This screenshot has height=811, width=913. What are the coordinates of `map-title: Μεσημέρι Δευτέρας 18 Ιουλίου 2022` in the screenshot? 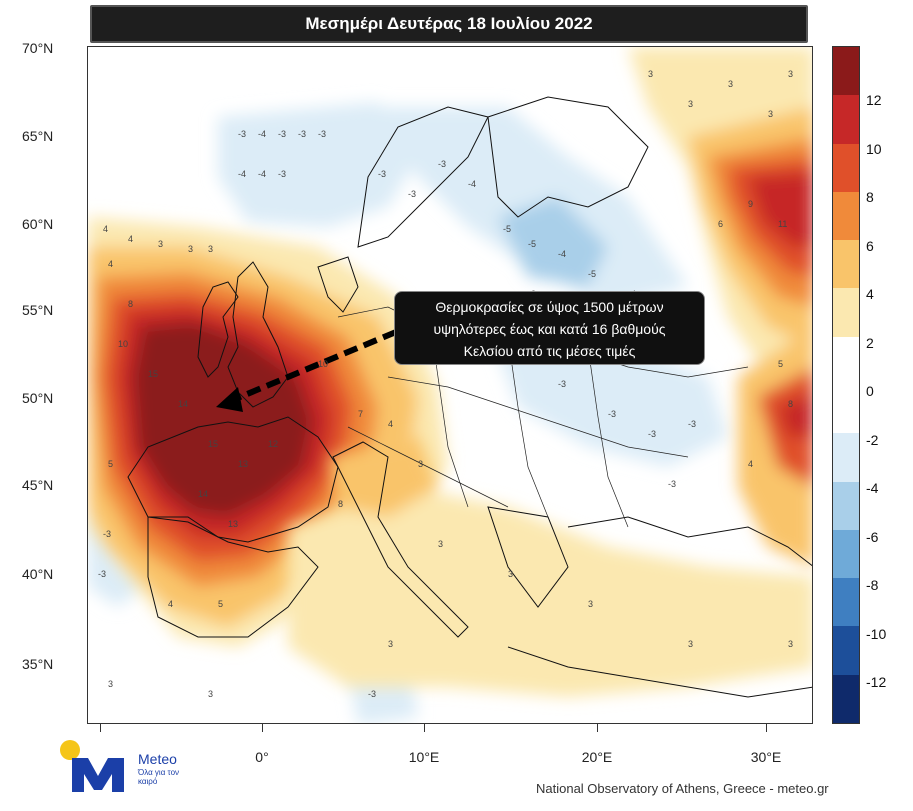 It's located at (449, 24).